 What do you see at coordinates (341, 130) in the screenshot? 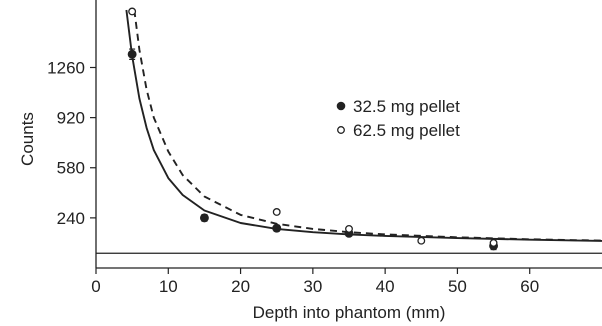
I see `legend-marker-62-5-mg` at bounding box center [341, 130].